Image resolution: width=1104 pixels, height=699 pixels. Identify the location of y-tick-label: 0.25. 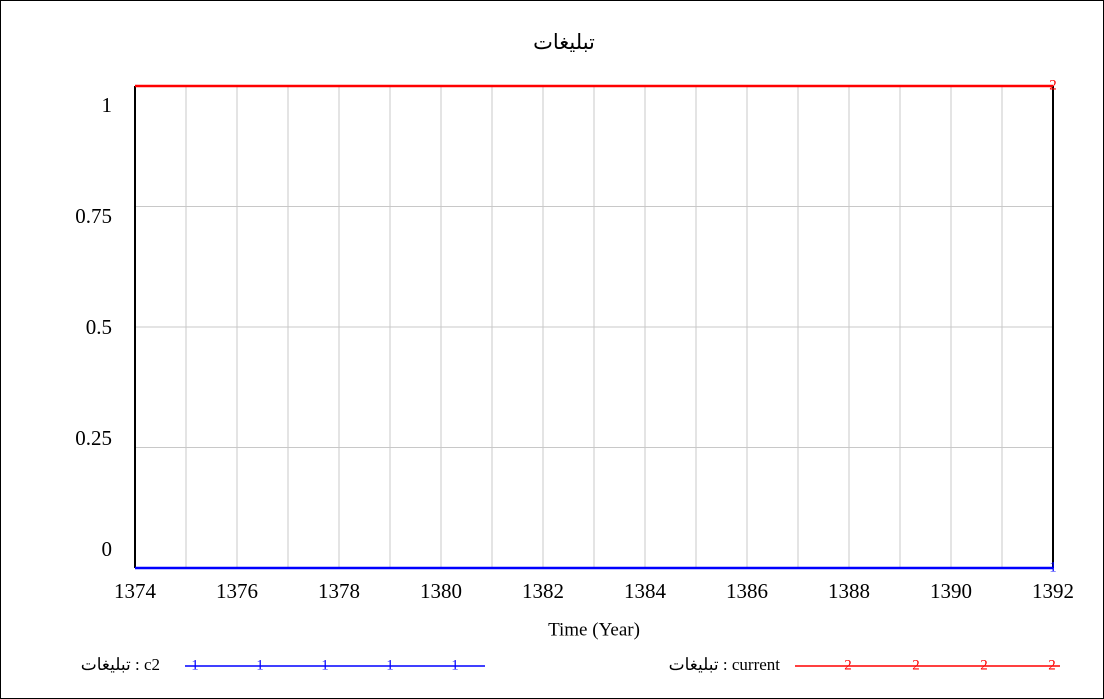
(93, 438).